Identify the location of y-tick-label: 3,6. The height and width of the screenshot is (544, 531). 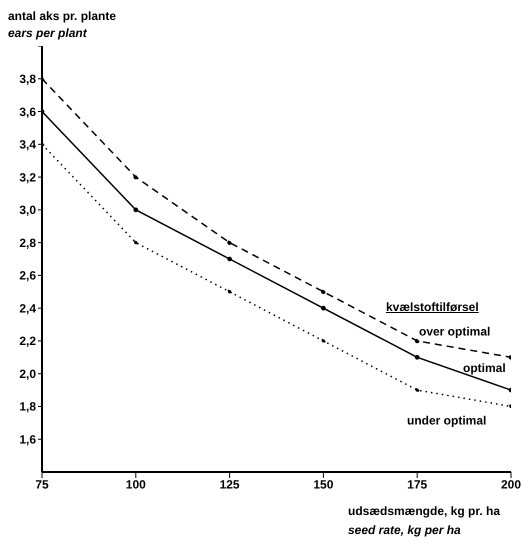
(27, 111).